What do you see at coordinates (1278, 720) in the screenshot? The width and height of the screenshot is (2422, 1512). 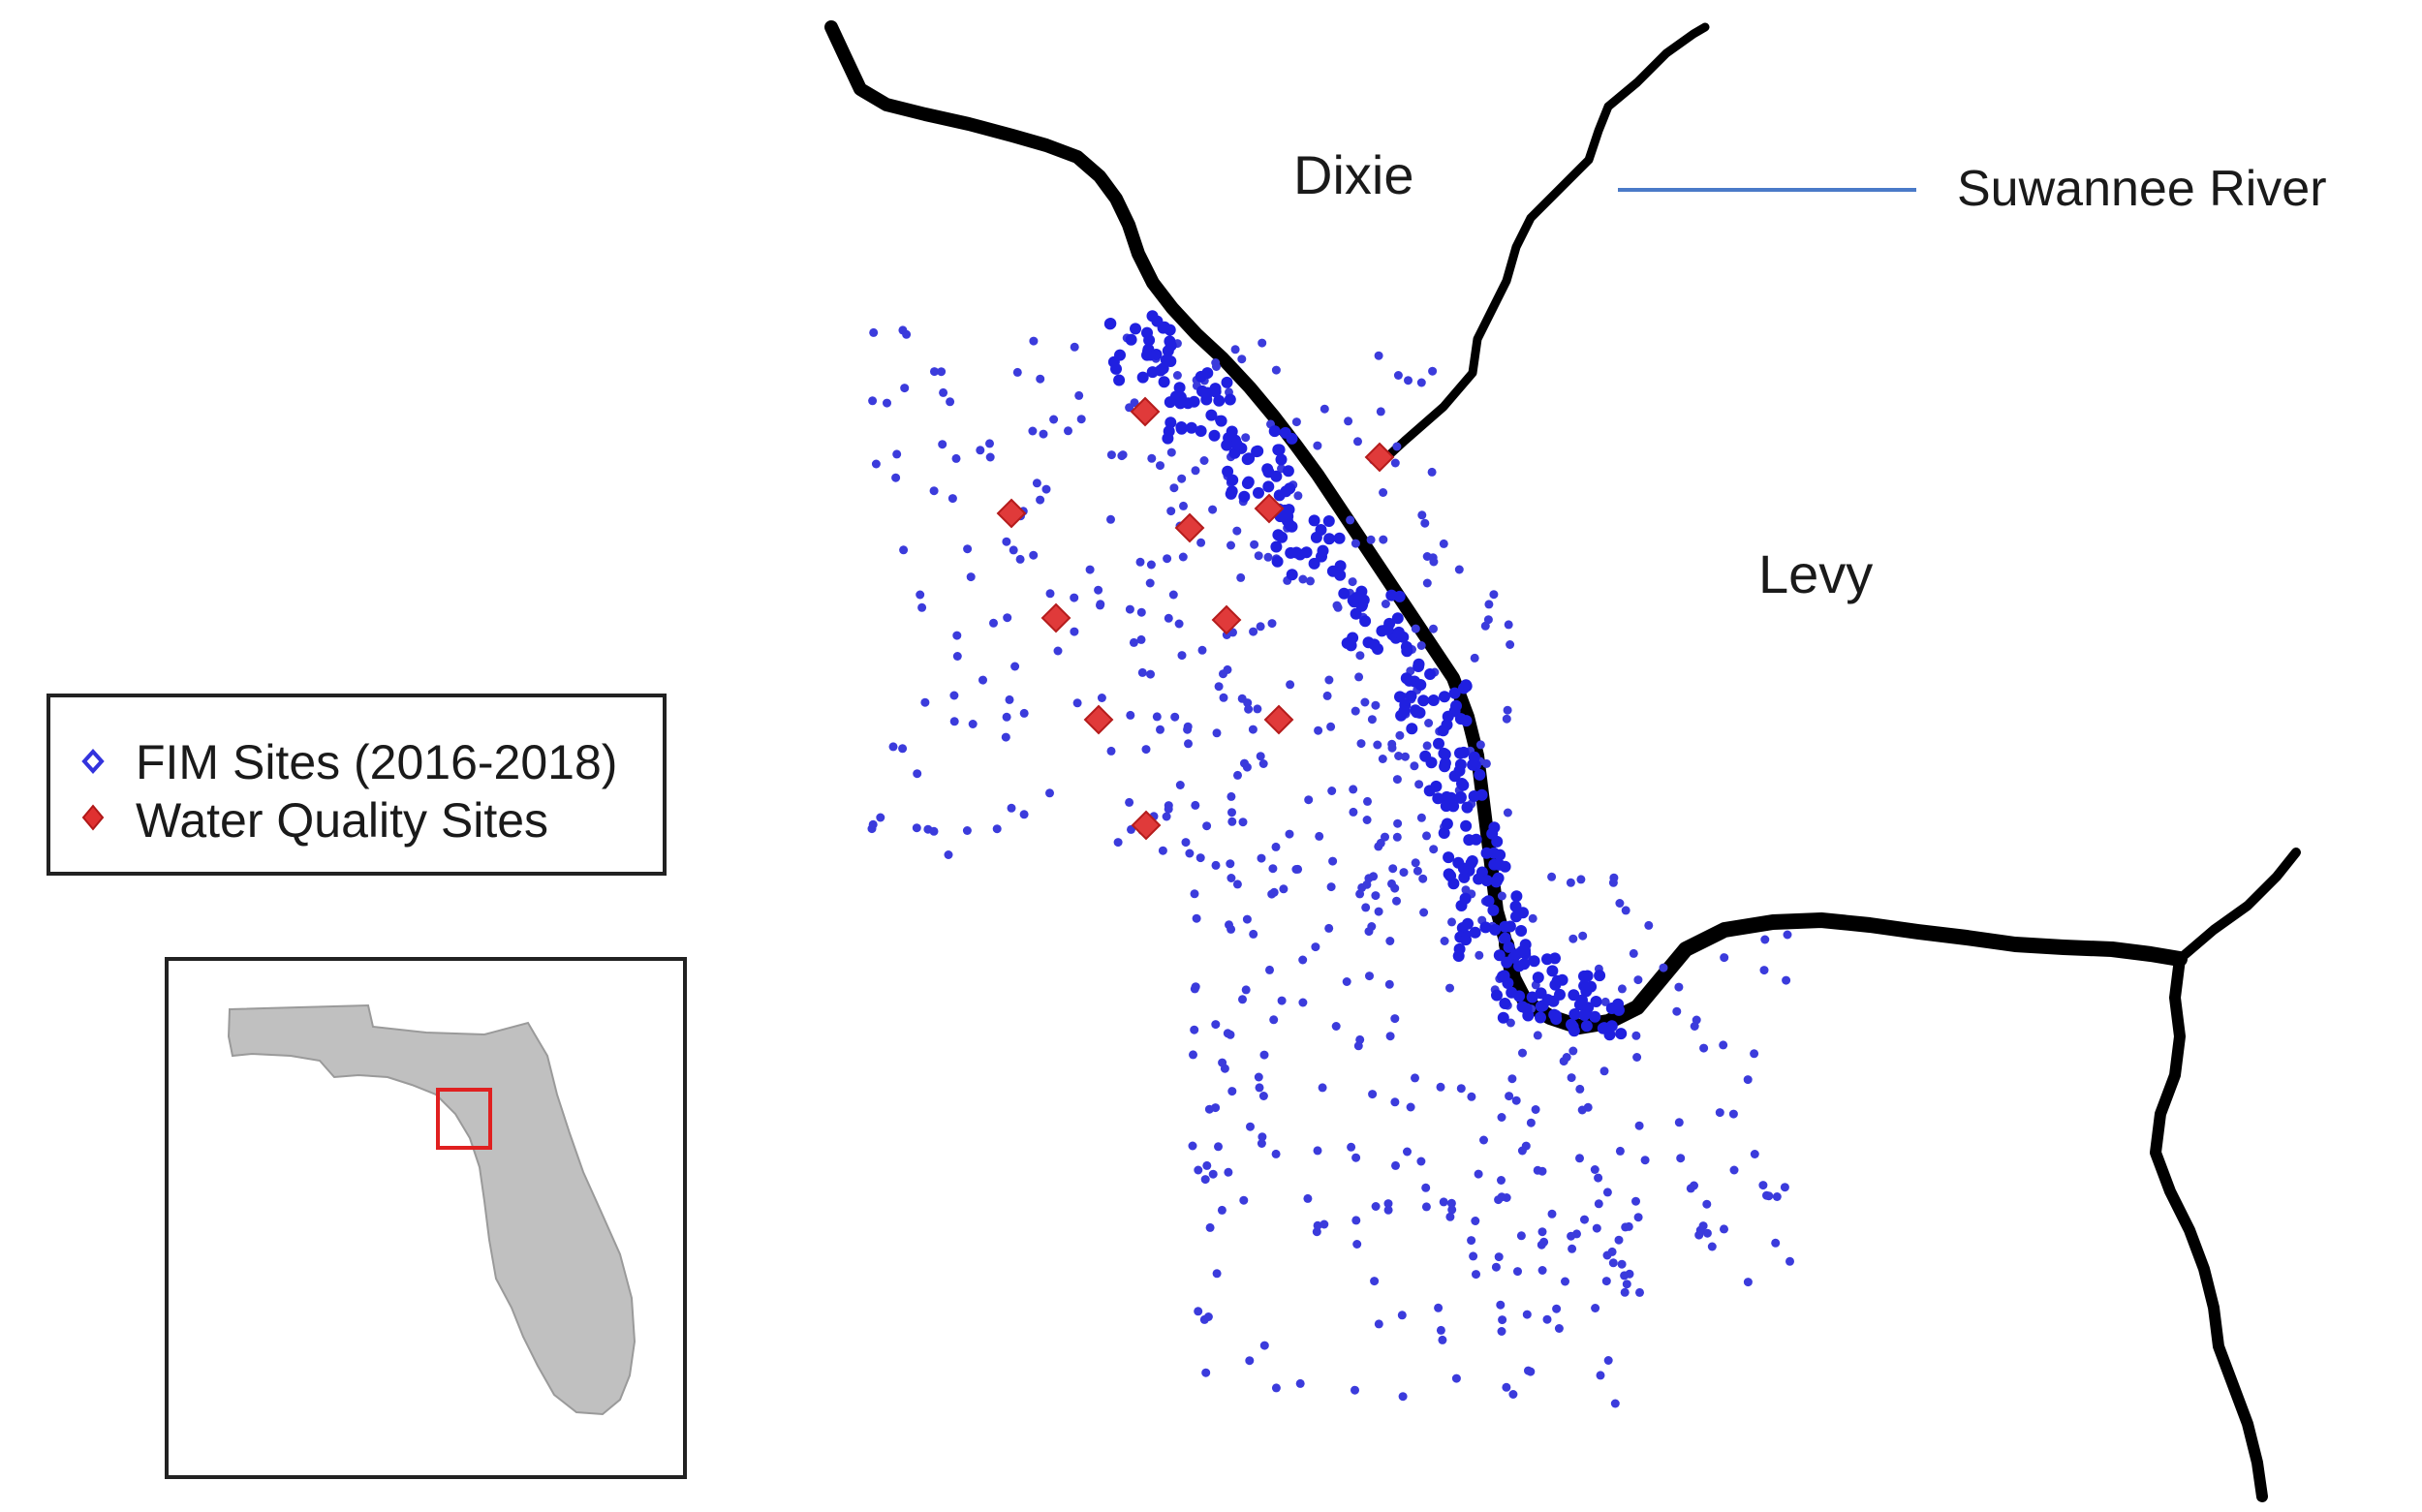 I see `water-quality-site-marker` at bounding box center [1278, 720].